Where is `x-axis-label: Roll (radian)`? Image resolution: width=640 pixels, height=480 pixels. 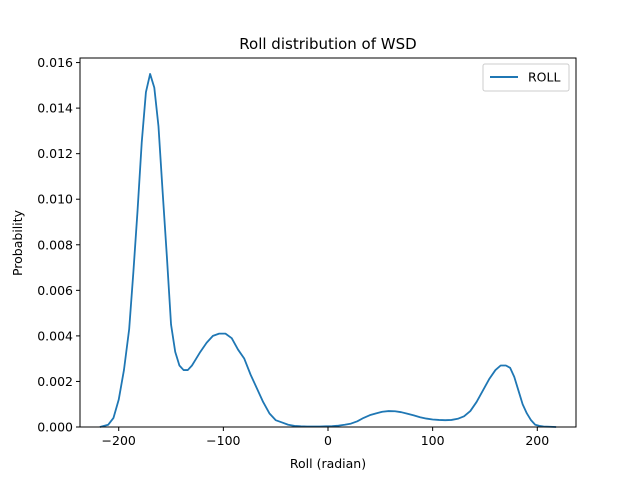
x-axis-label: Roll (radian) is located at coordinates (328, 463).